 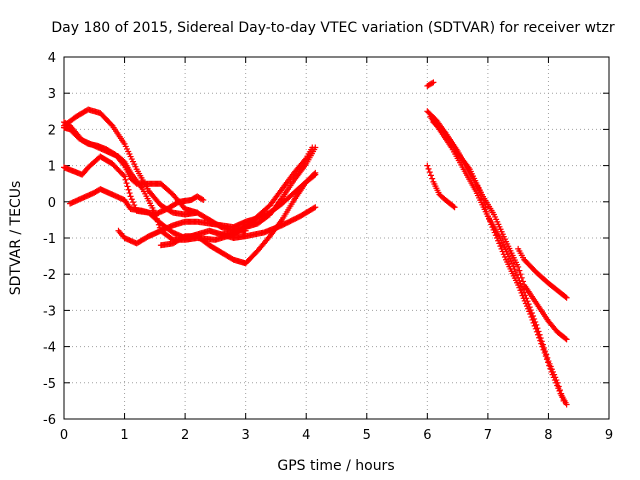 What do you see at coordinates (124, 435) in the screenshot?
I see `x-tick-label: 1` at bounding box center [124, 435].